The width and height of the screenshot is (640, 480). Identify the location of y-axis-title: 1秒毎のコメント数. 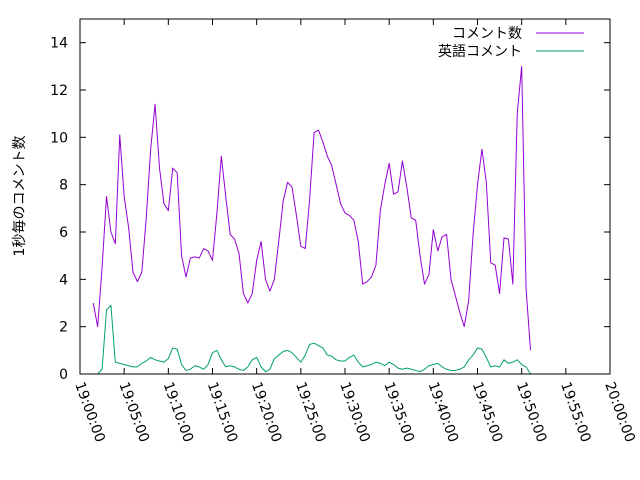
(20, 196).